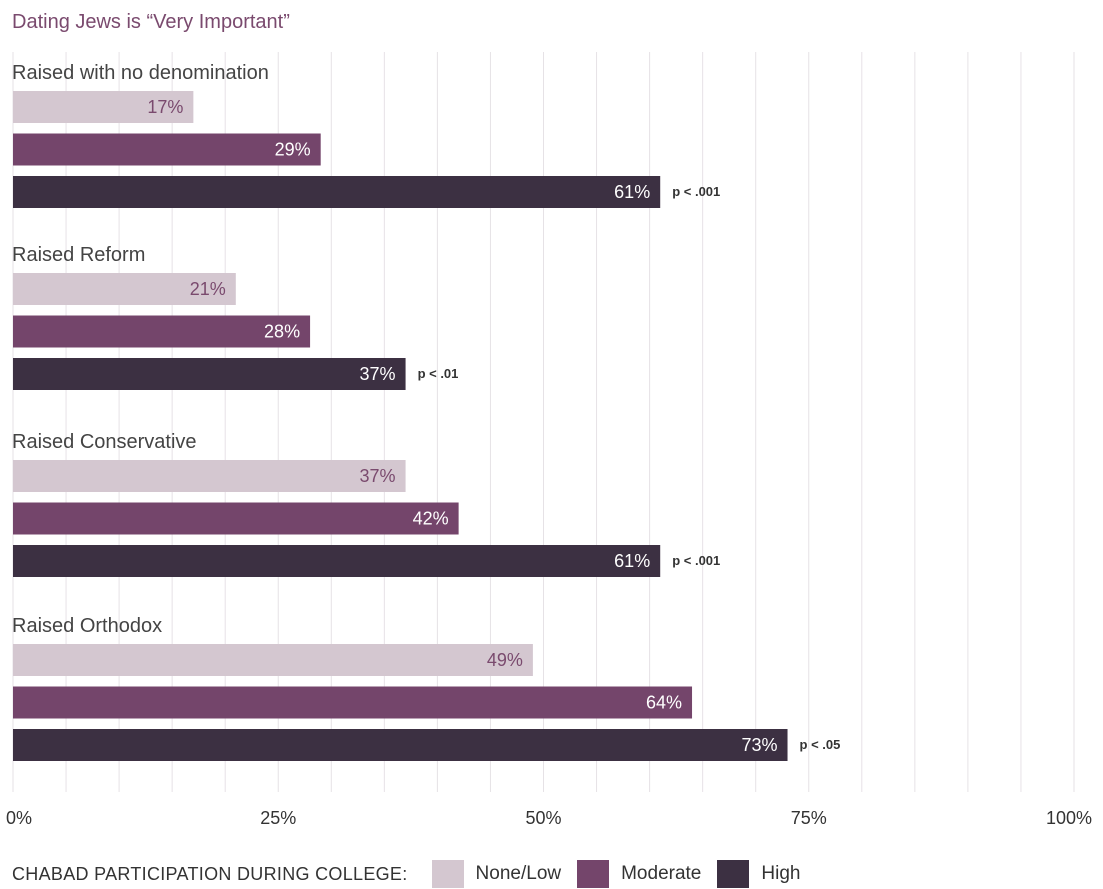 The image size is (1103, 889). What do you see at coordinates (543, 818) in the screenshot?
I see `x-tick-label: 50%` at bounding box center [543, 818].